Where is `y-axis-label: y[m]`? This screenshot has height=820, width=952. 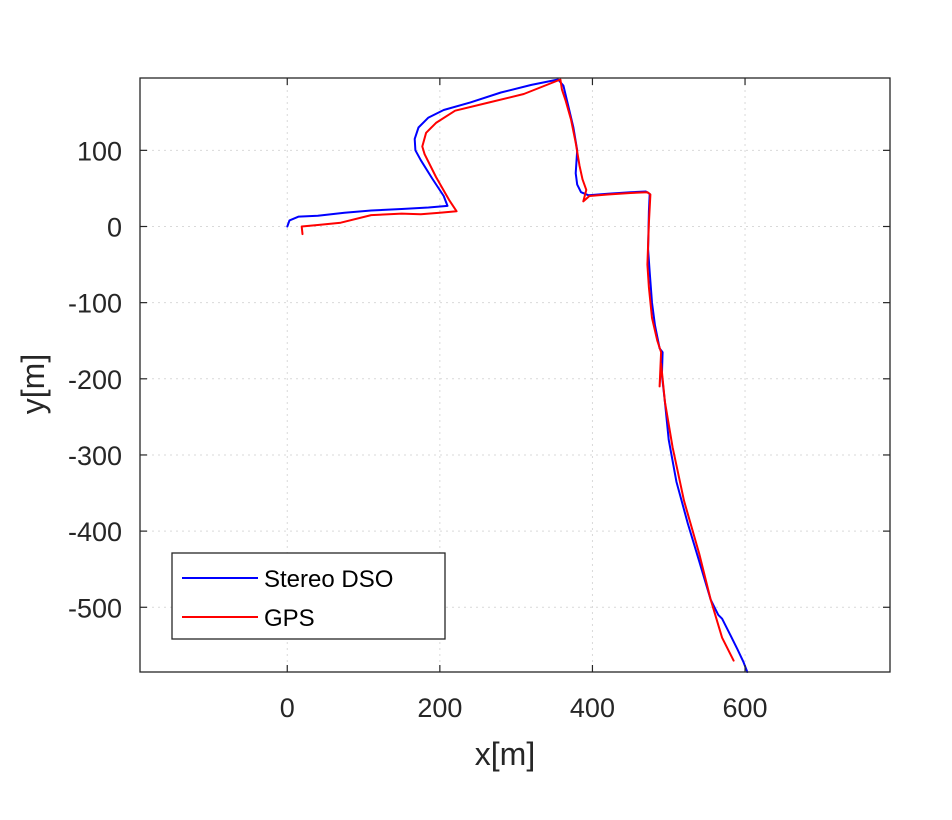
y-axis-label: y[m] is located at coordinates (33, 384).